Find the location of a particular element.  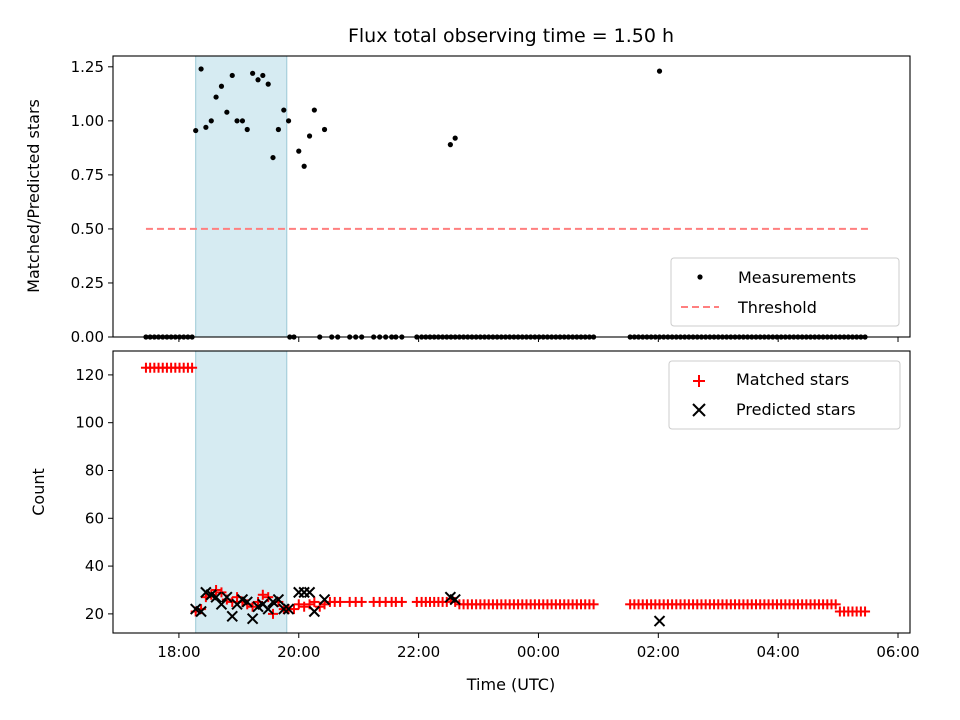

observing-time-span-bottom is located at coordinates (241, 492).